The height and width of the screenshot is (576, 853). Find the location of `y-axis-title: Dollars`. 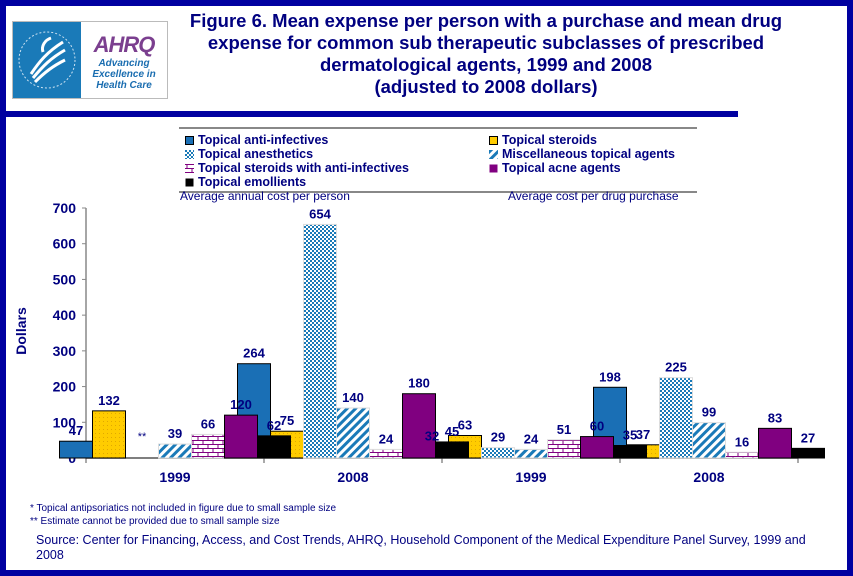

y-axis-title: Dollars is located at coordinates (21, 331).